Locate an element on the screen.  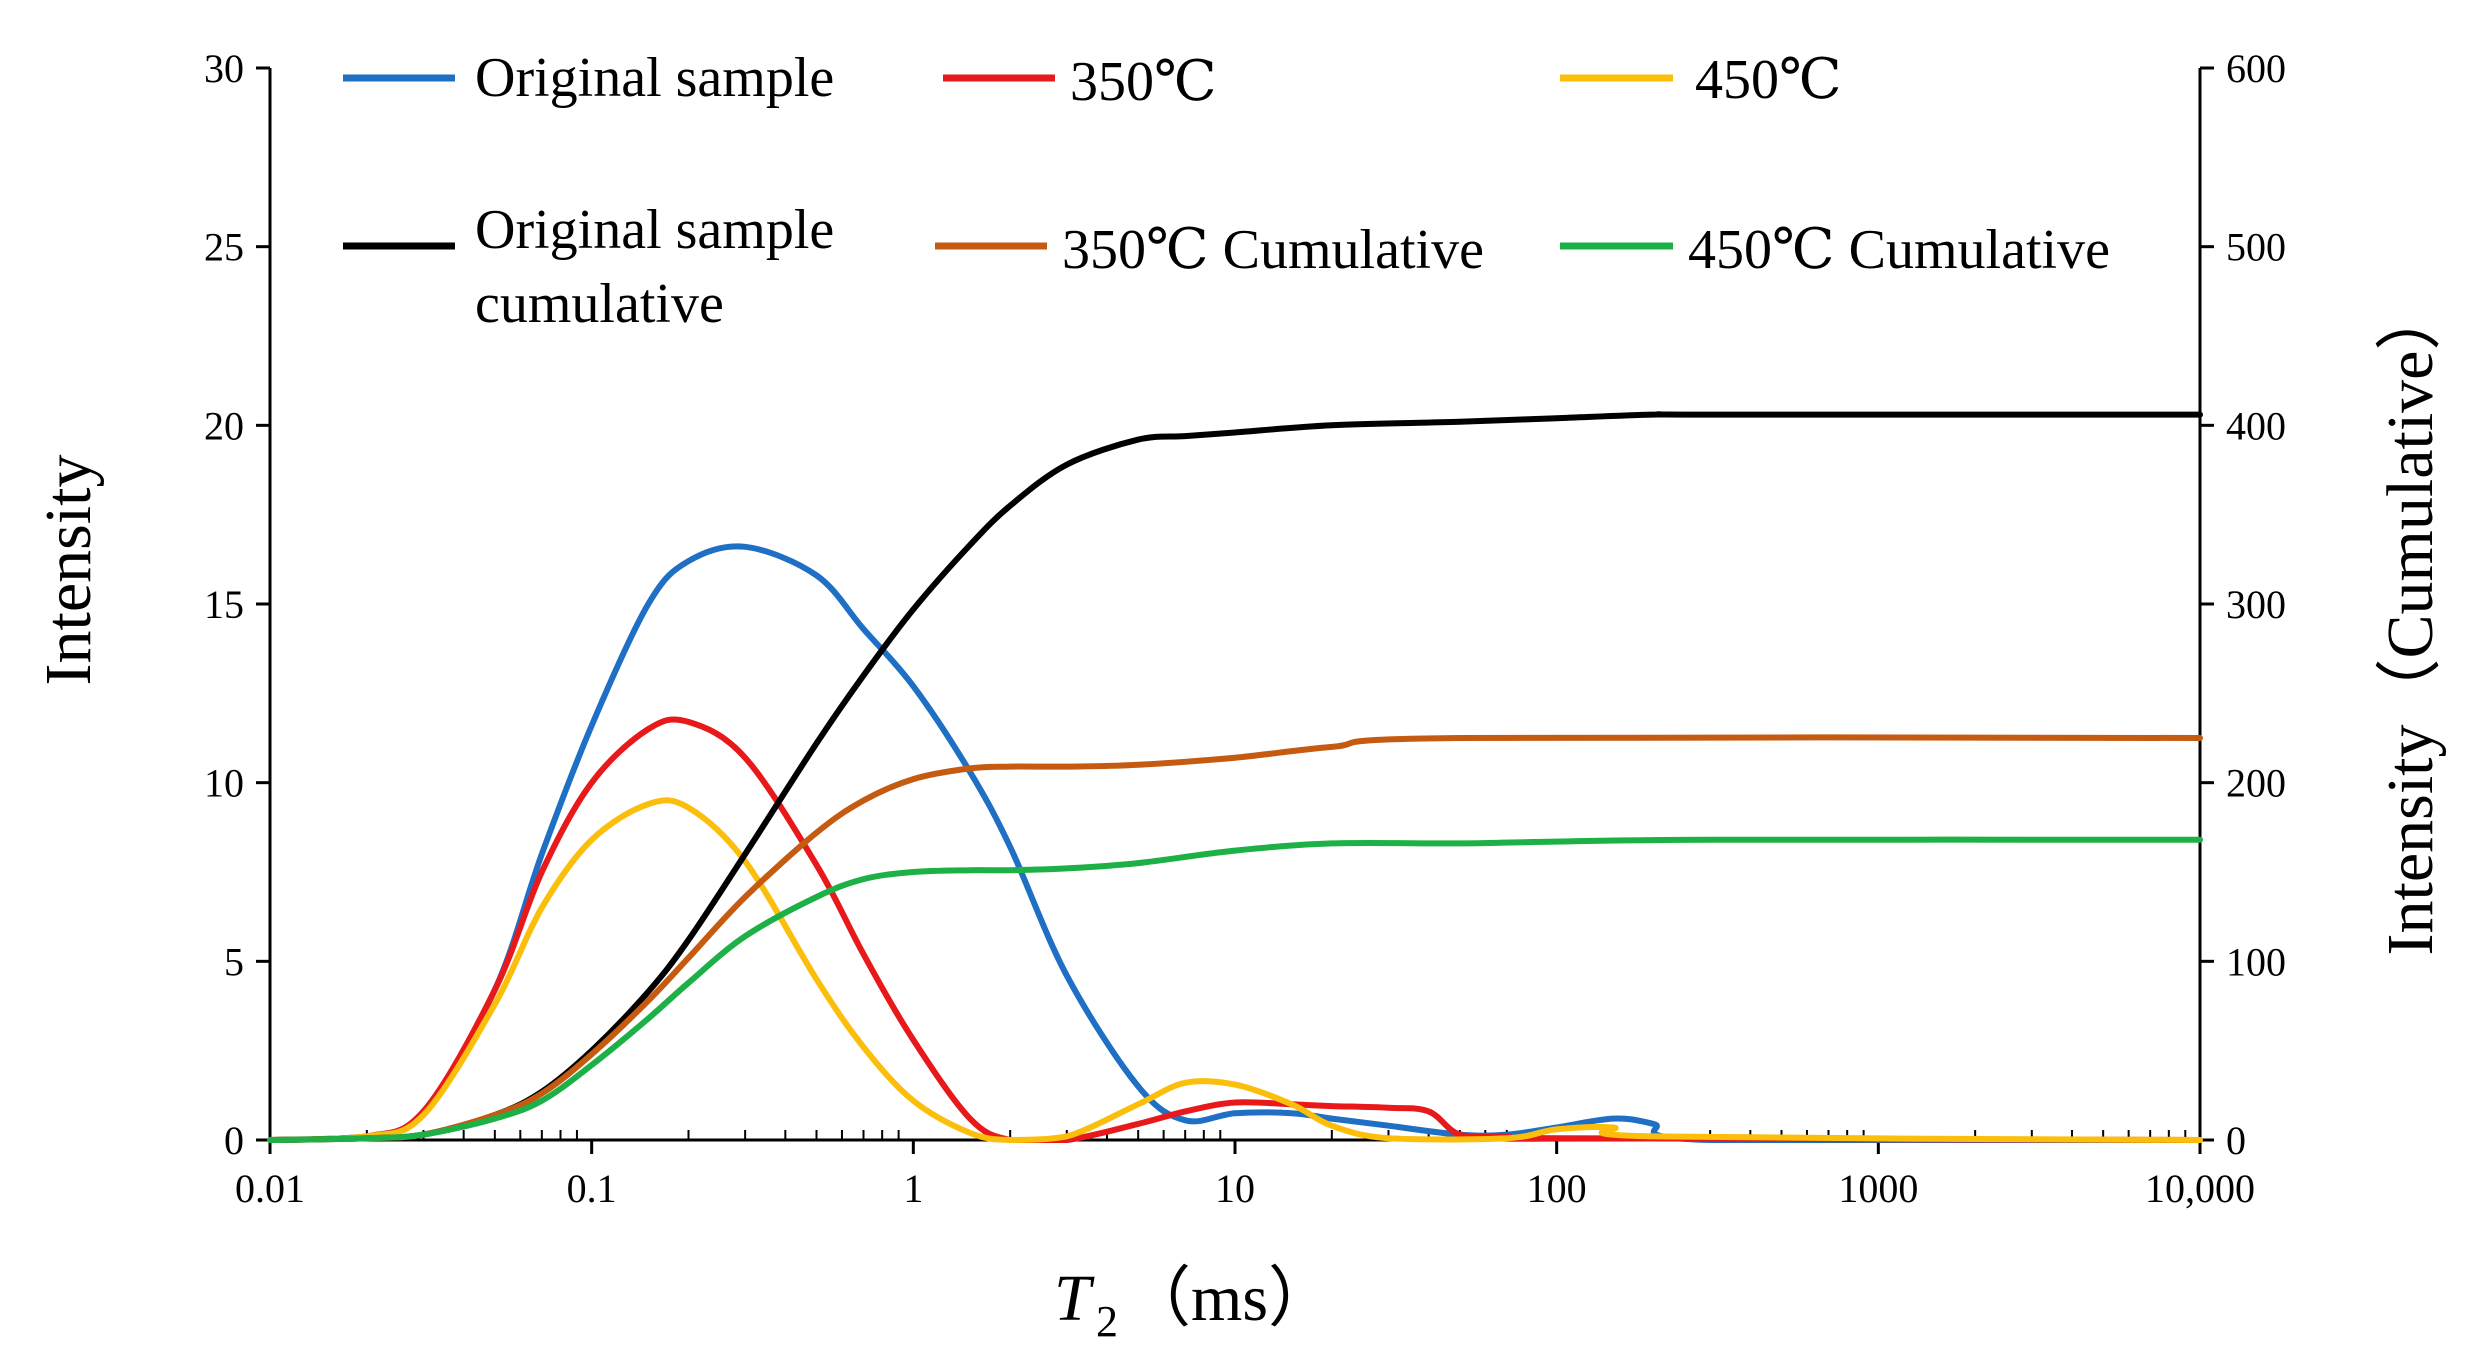
x-tick-label: 1 is located at coordinates (913, 1188).